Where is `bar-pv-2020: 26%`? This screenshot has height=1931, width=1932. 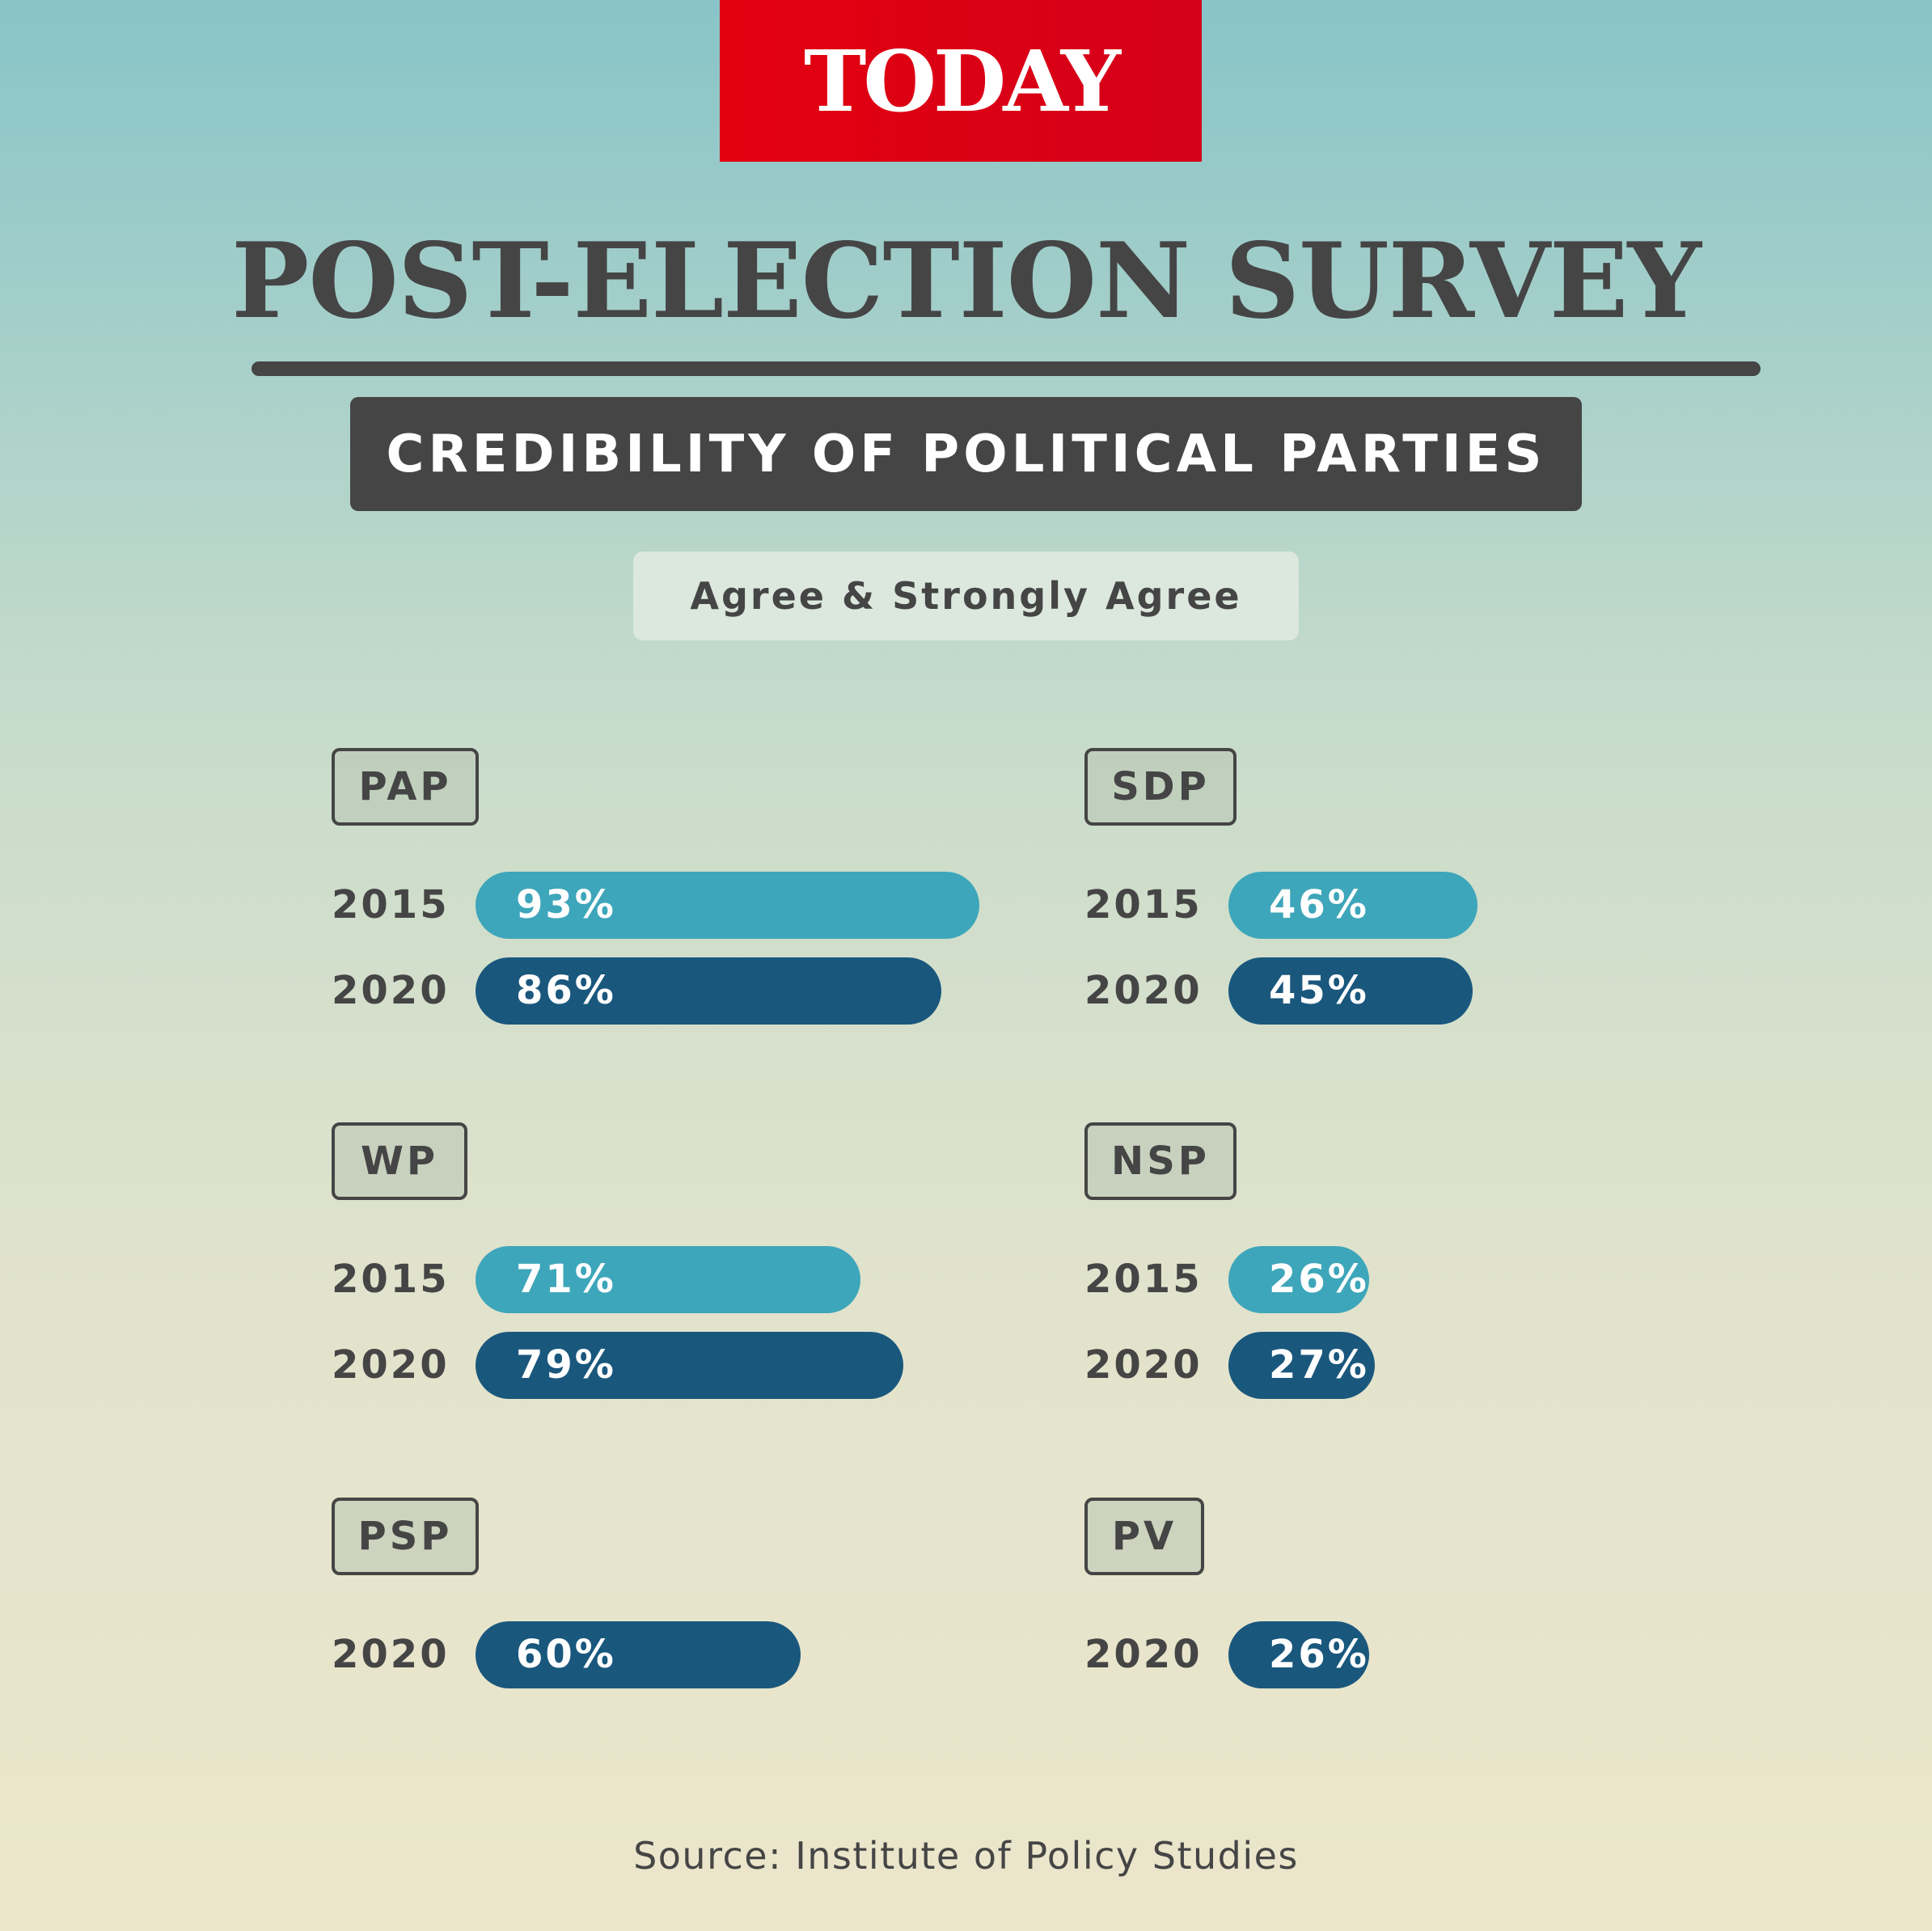
bar-pv-2020: 26% is located at coordinates (1298, 1654).